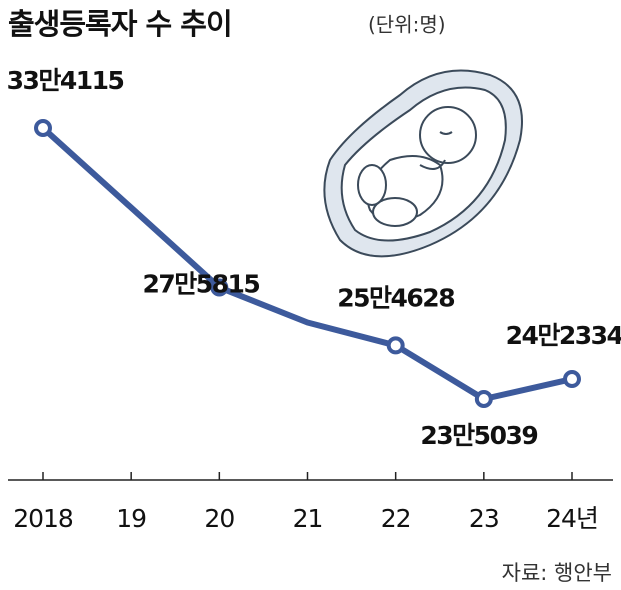  Describe the element at coordinates (219, 518) in the screenshot. I see `x-tick-label: 20` at that location.